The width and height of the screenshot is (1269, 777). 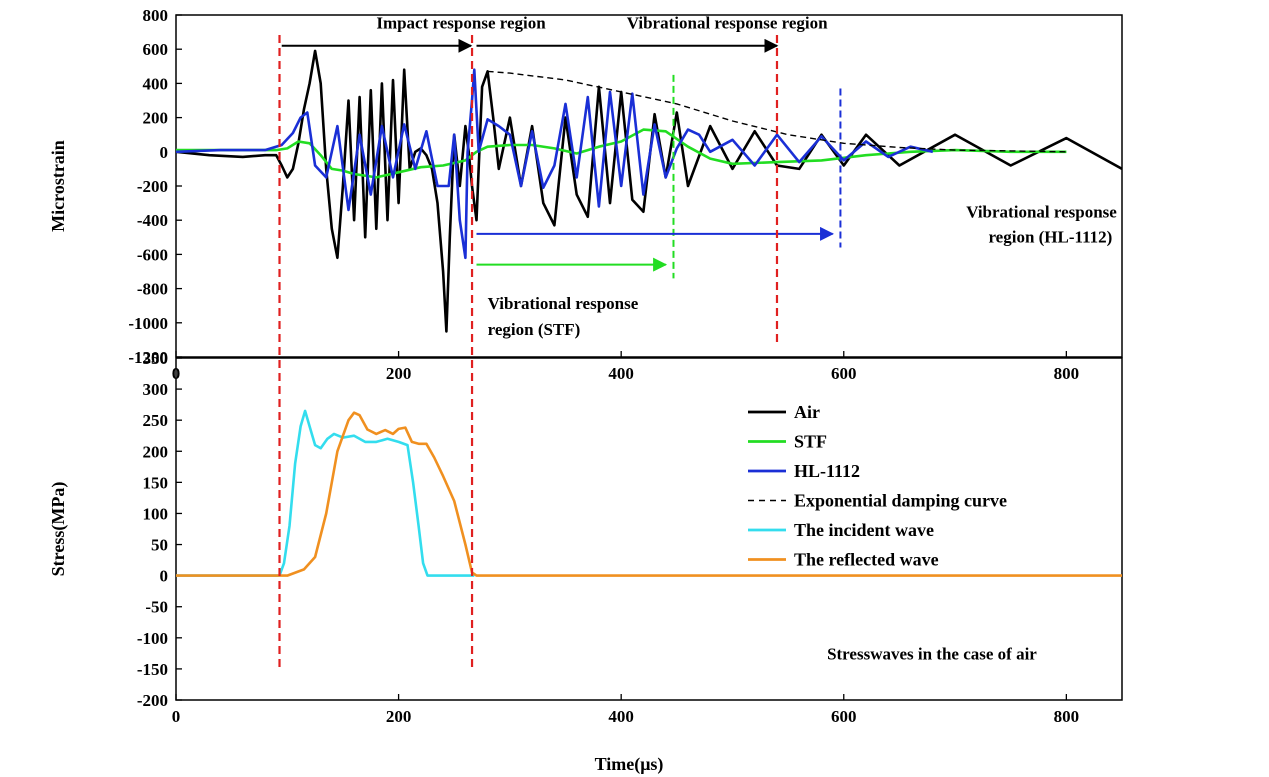 What do you see at coordinates (159, 545) in the screenshot?
I see `y-tick-label: 50` at bounding box center [159, 545].